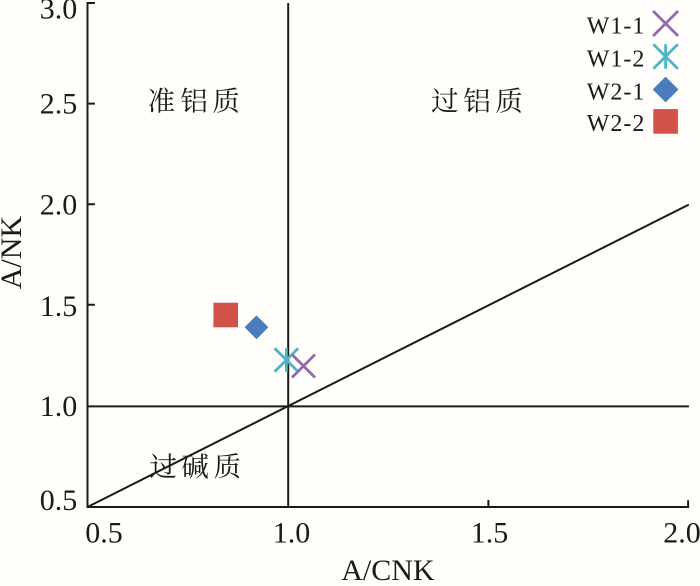  Describe the element at coordinates (616, 92) in the screenshot. I see `svg-text: W2-1` at that location.